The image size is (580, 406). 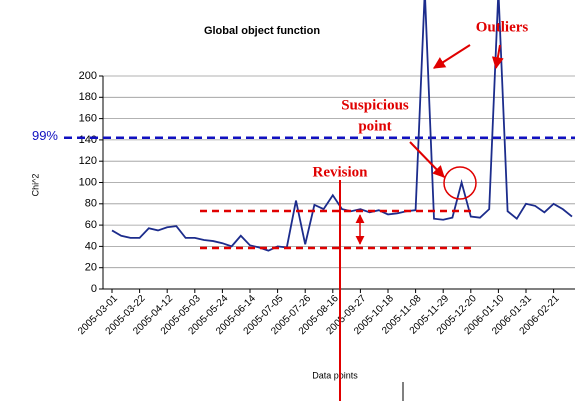 I want to click on y-tick-label: 60, so click(x=91, y=225).